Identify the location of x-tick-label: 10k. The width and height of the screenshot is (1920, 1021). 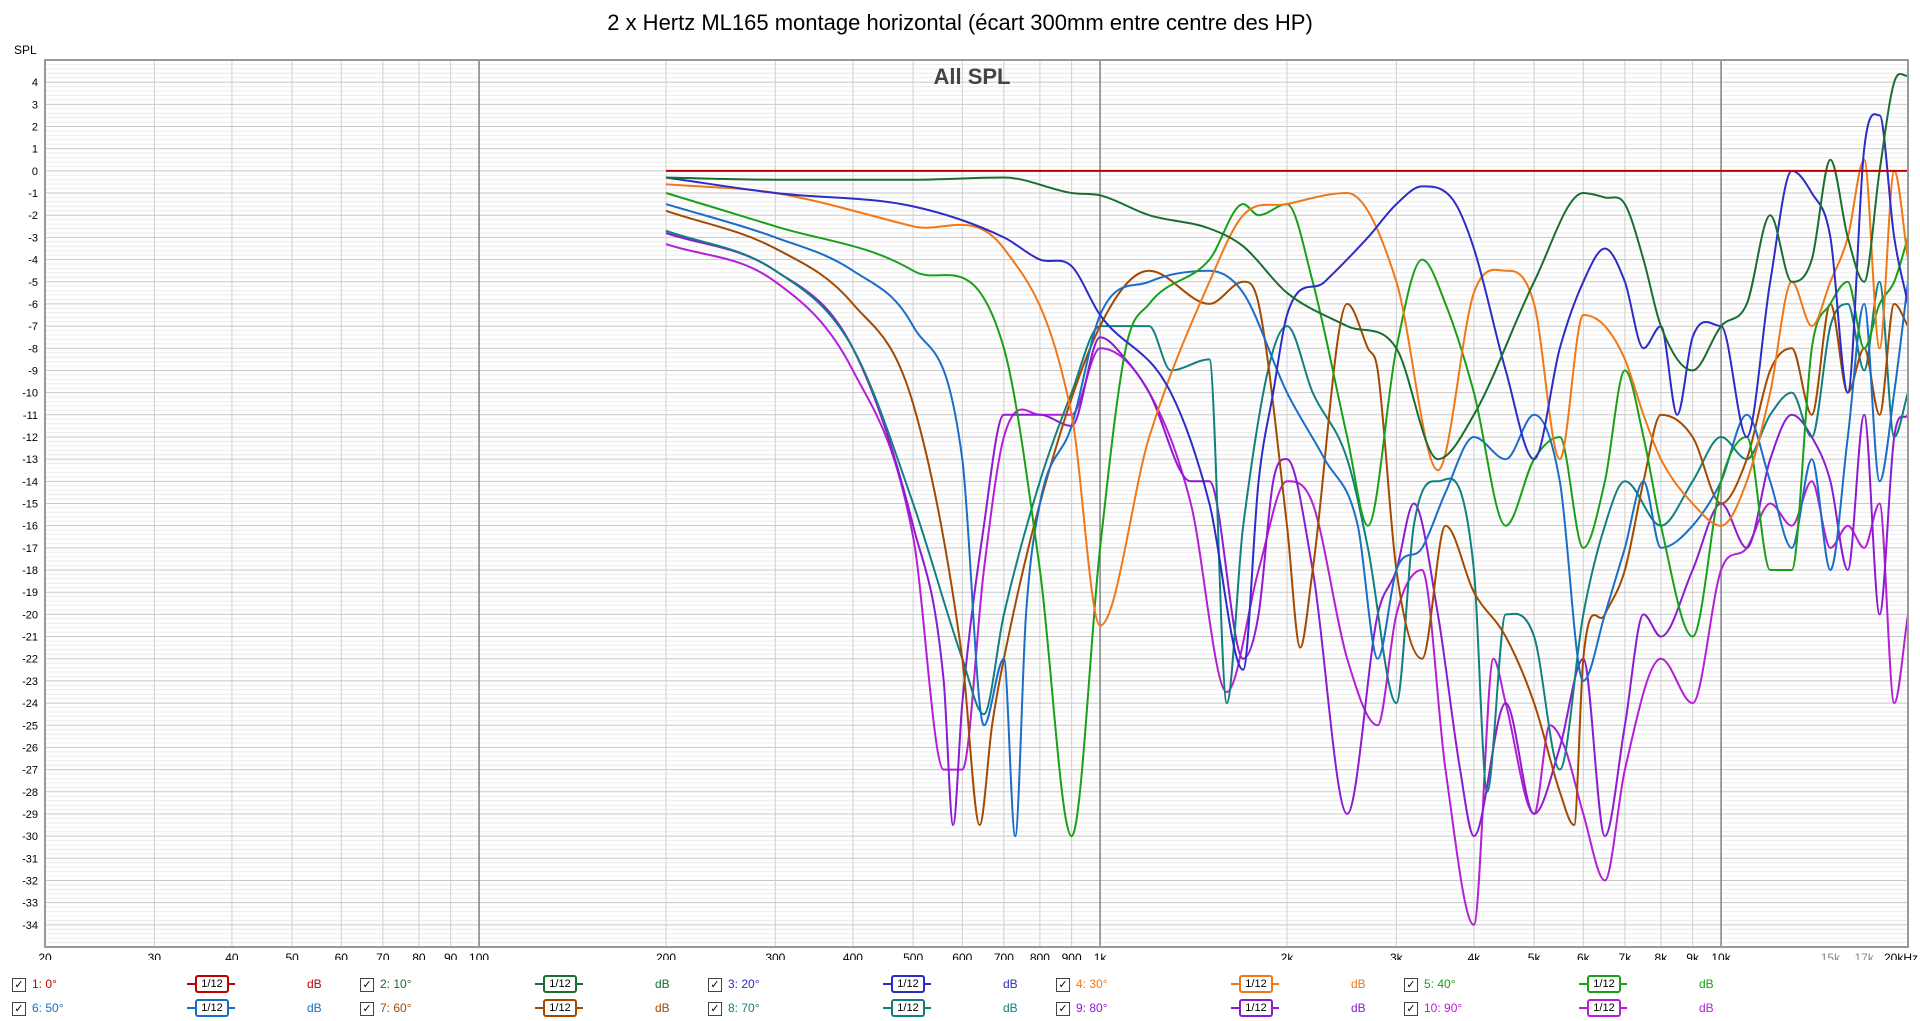
(1721, 955).